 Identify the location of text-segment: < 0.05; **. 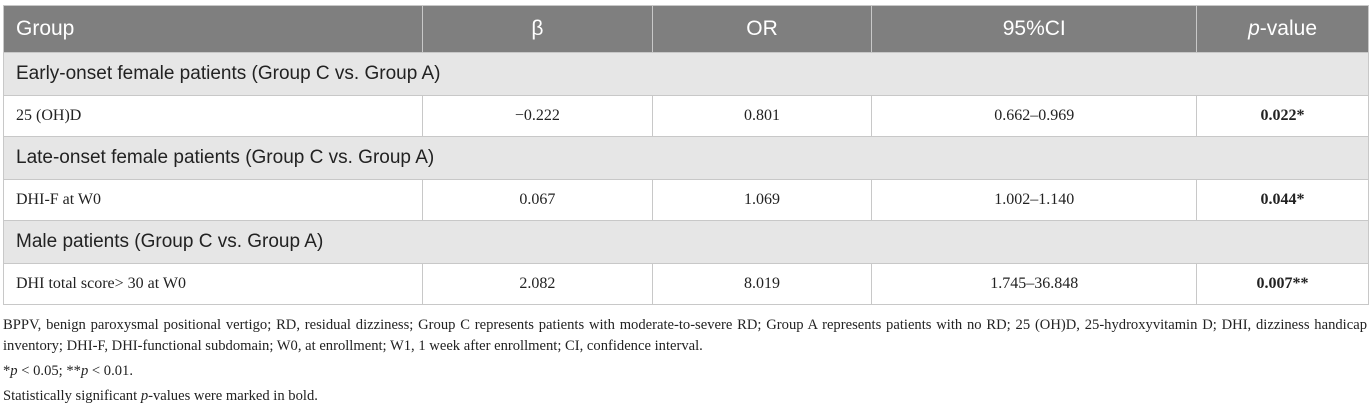
(49, 371).